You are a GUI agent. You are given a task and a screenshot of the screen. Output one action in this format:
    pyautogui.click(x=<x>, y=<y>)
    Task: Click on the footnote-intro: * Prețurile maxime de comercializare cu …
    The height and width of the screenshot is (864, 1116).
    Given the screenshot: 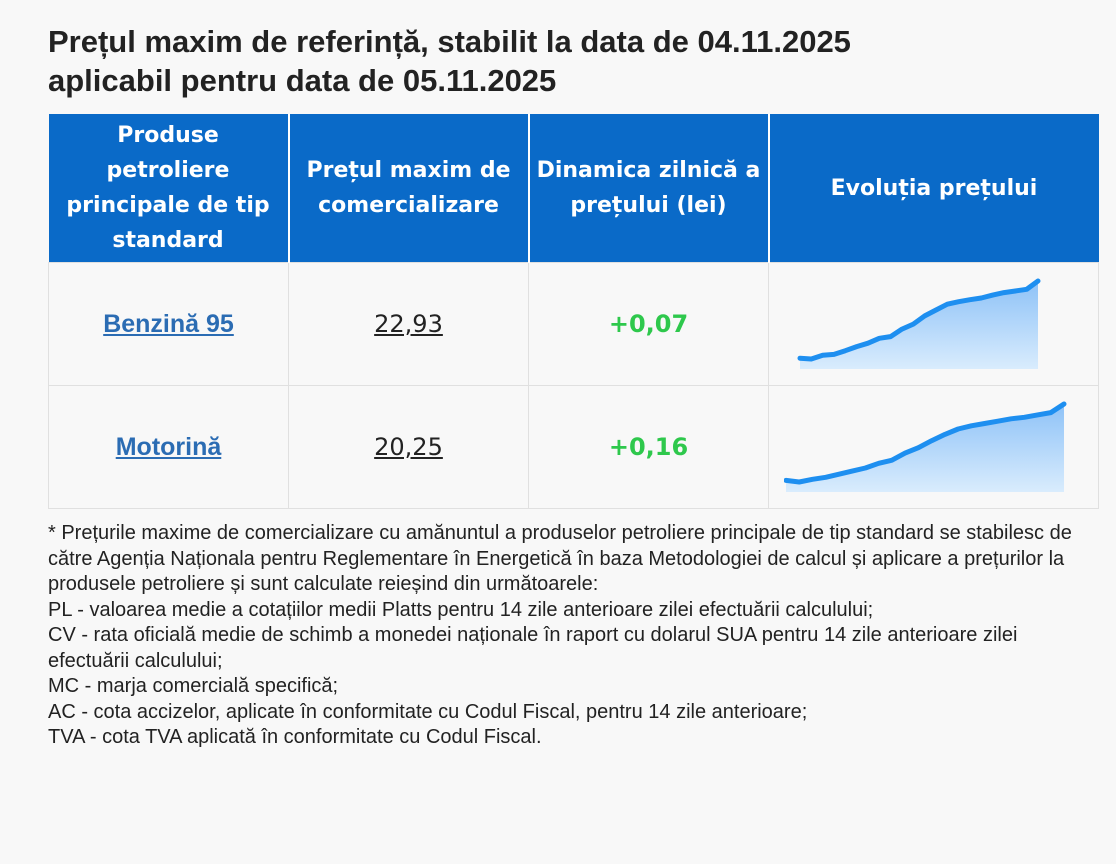 What is the action you would take?
    pyautogui.click(x=560, y=558)
    